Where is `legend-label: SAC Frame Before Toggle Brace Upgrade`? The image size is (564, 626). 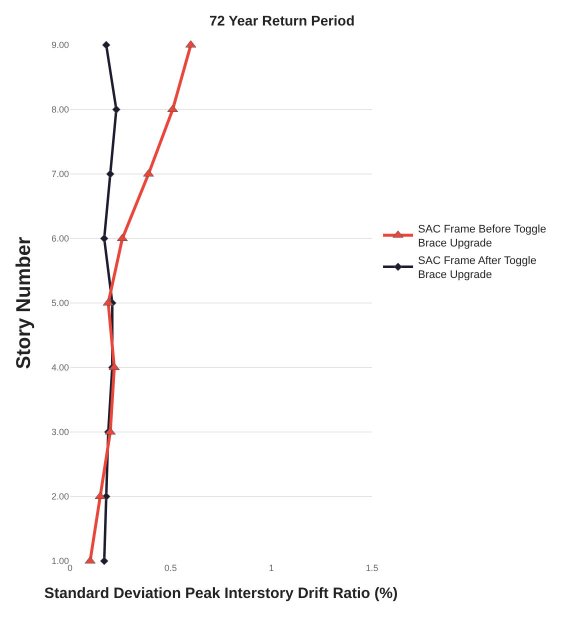 legend-label: SAC Frame Before Toggle Brace Upgrade is located at coordinates (482, 236).